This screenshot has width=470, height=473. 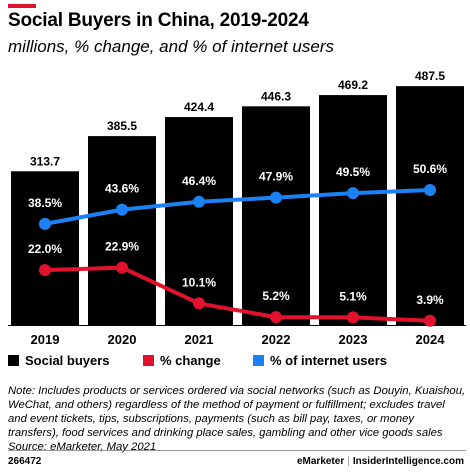 I want to click on point-pct-internet-users-2023, so click(x=353, y=193).